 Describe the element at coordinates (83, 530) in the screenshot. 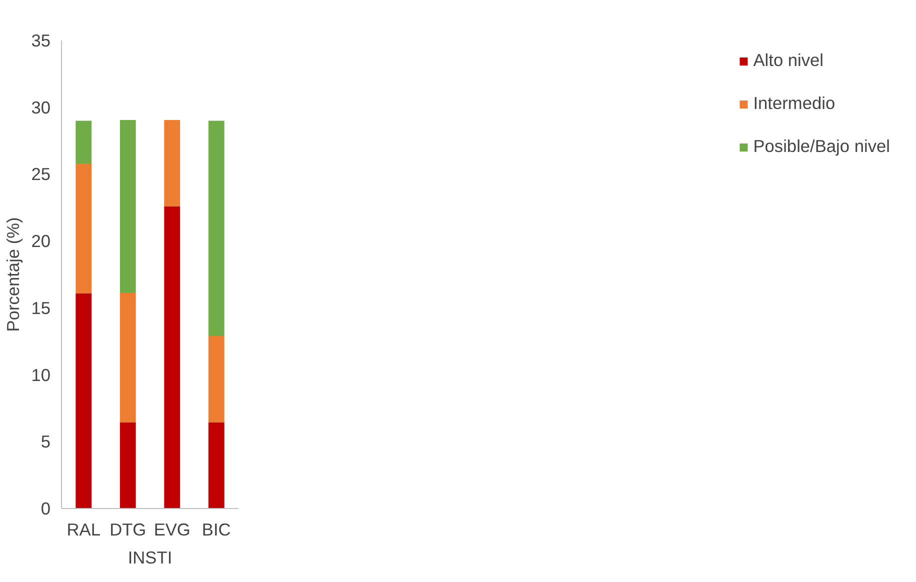

I see `x-tick-label: RAL` at that location.